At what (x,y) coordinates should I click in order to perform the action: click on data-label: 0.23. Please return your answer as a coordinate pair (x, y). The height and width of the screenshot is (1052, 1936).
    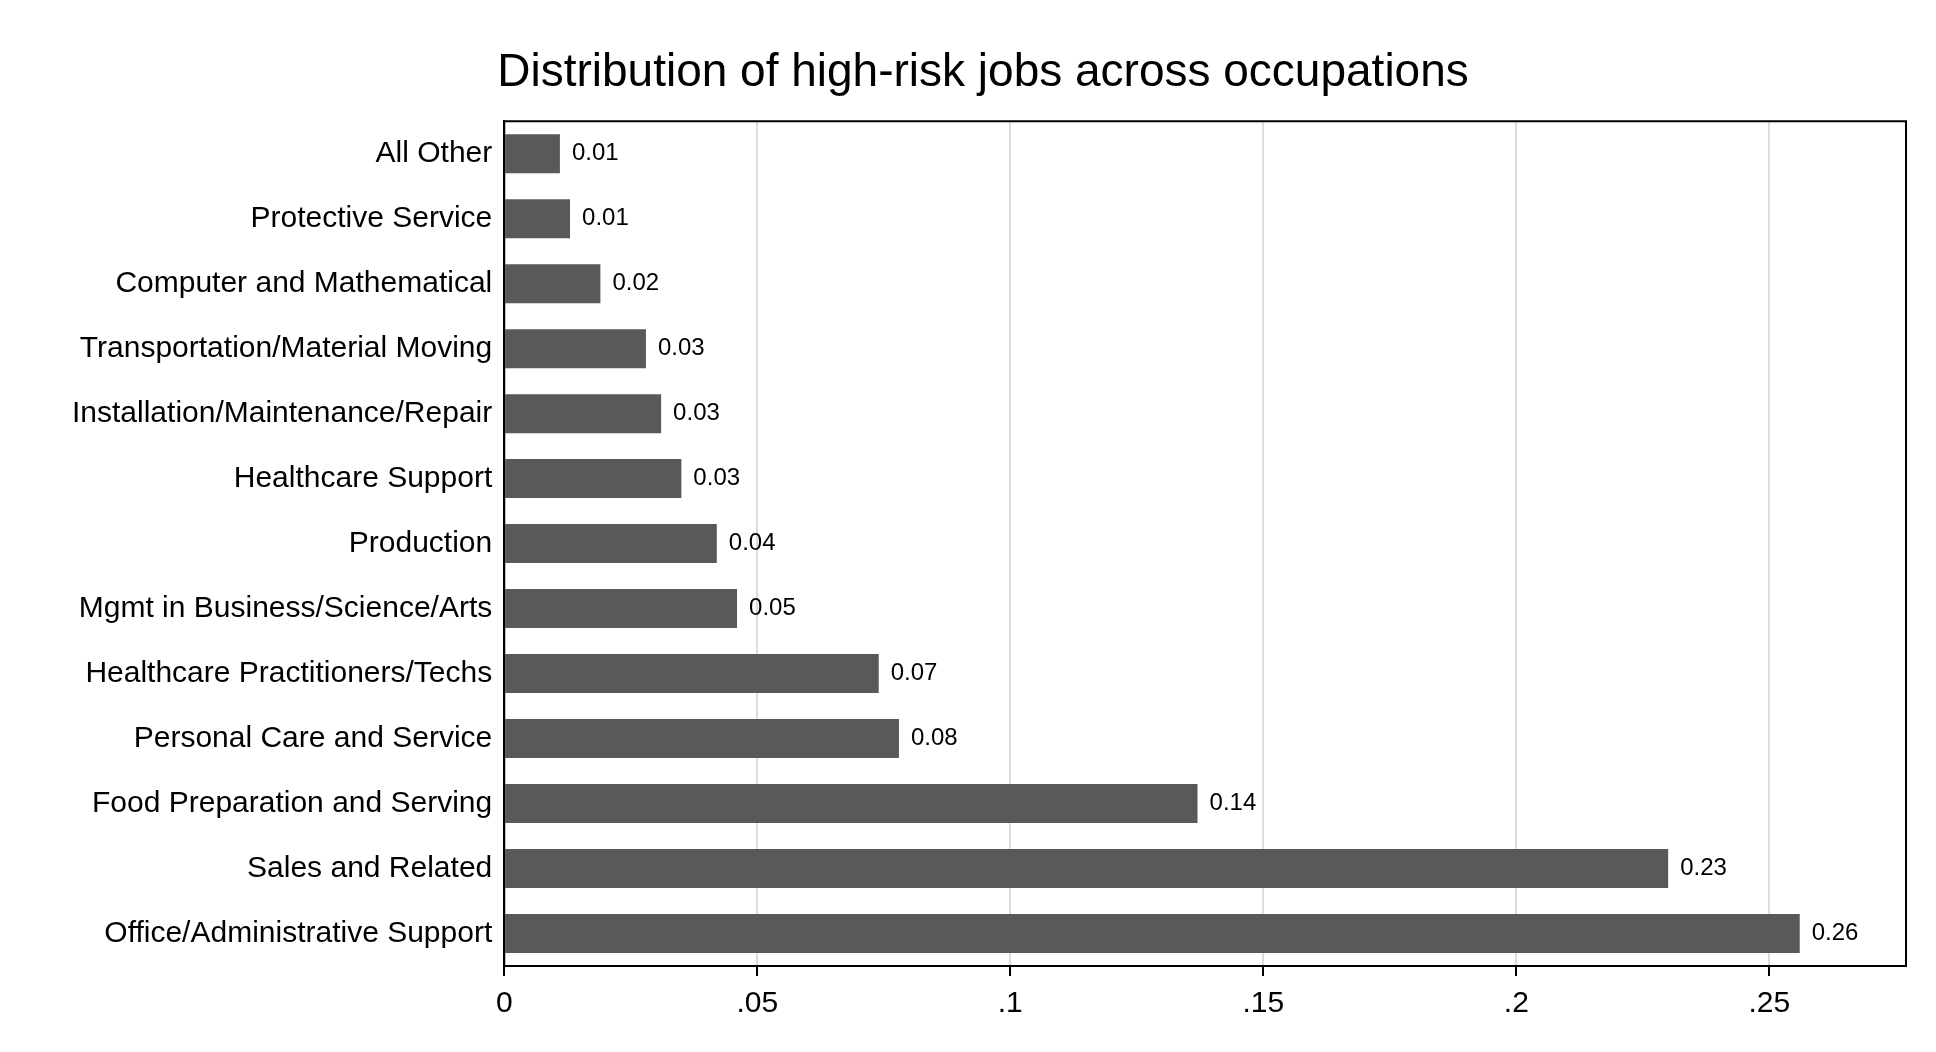
    Looking at the image, I should click on (1703, 867).